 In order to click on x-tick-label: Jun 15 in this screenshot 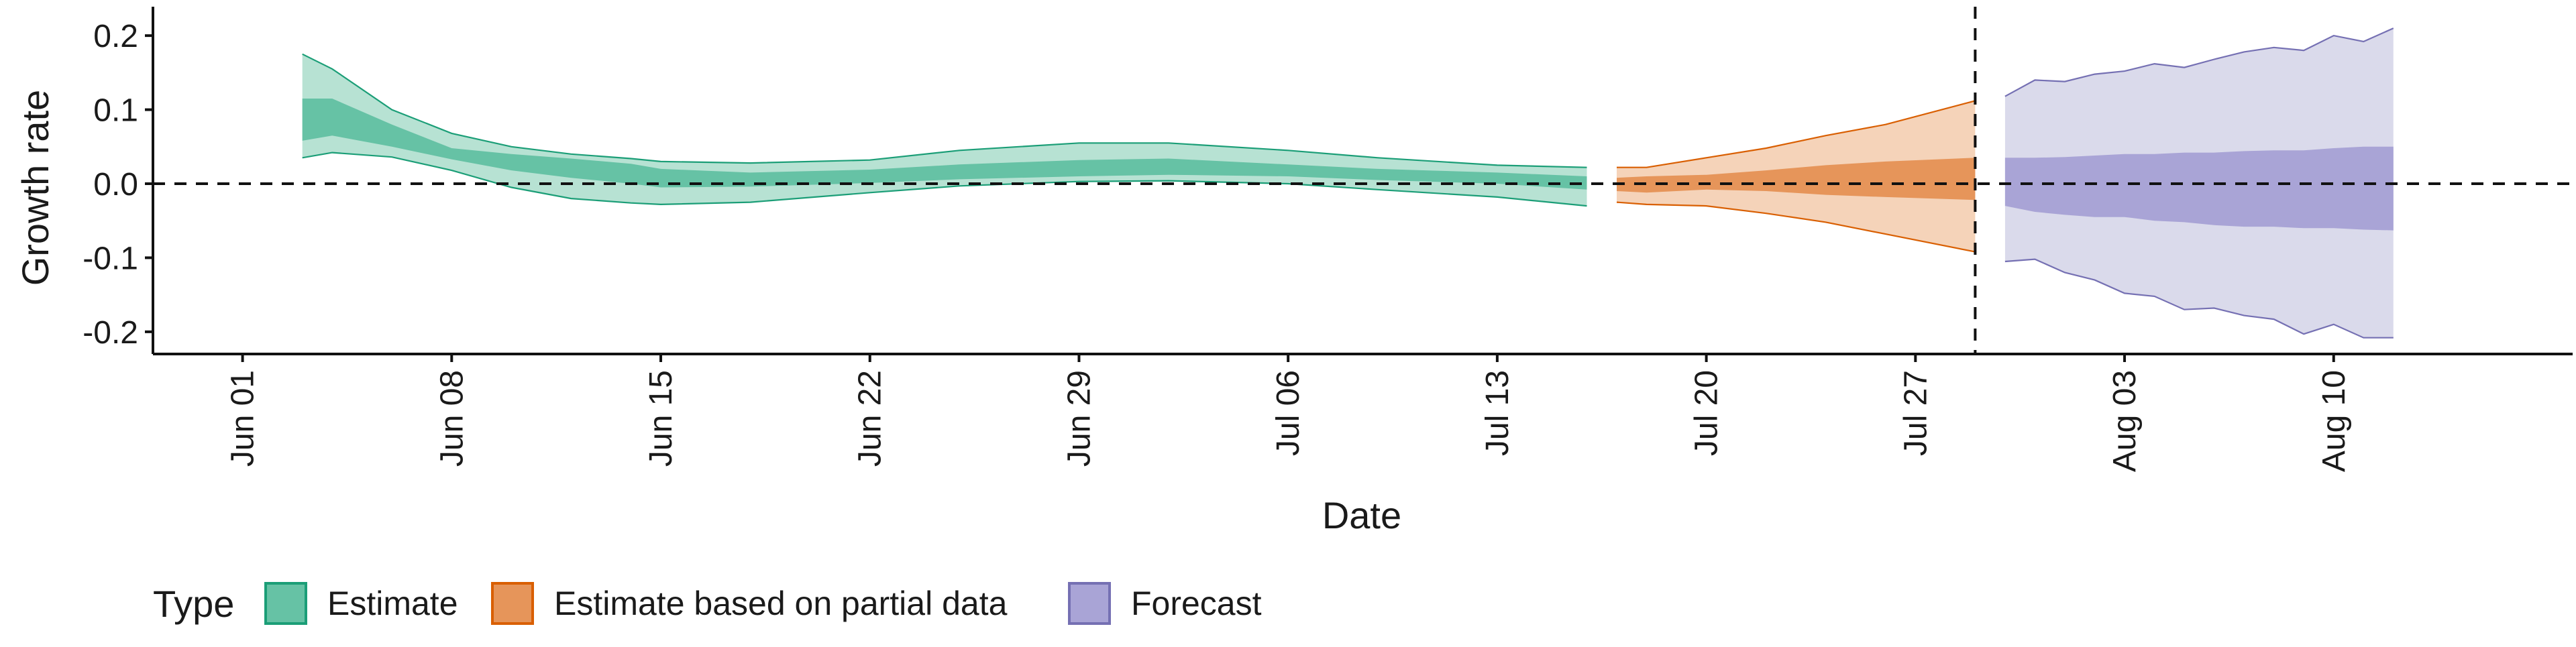, I will do `click(661, 418)`.